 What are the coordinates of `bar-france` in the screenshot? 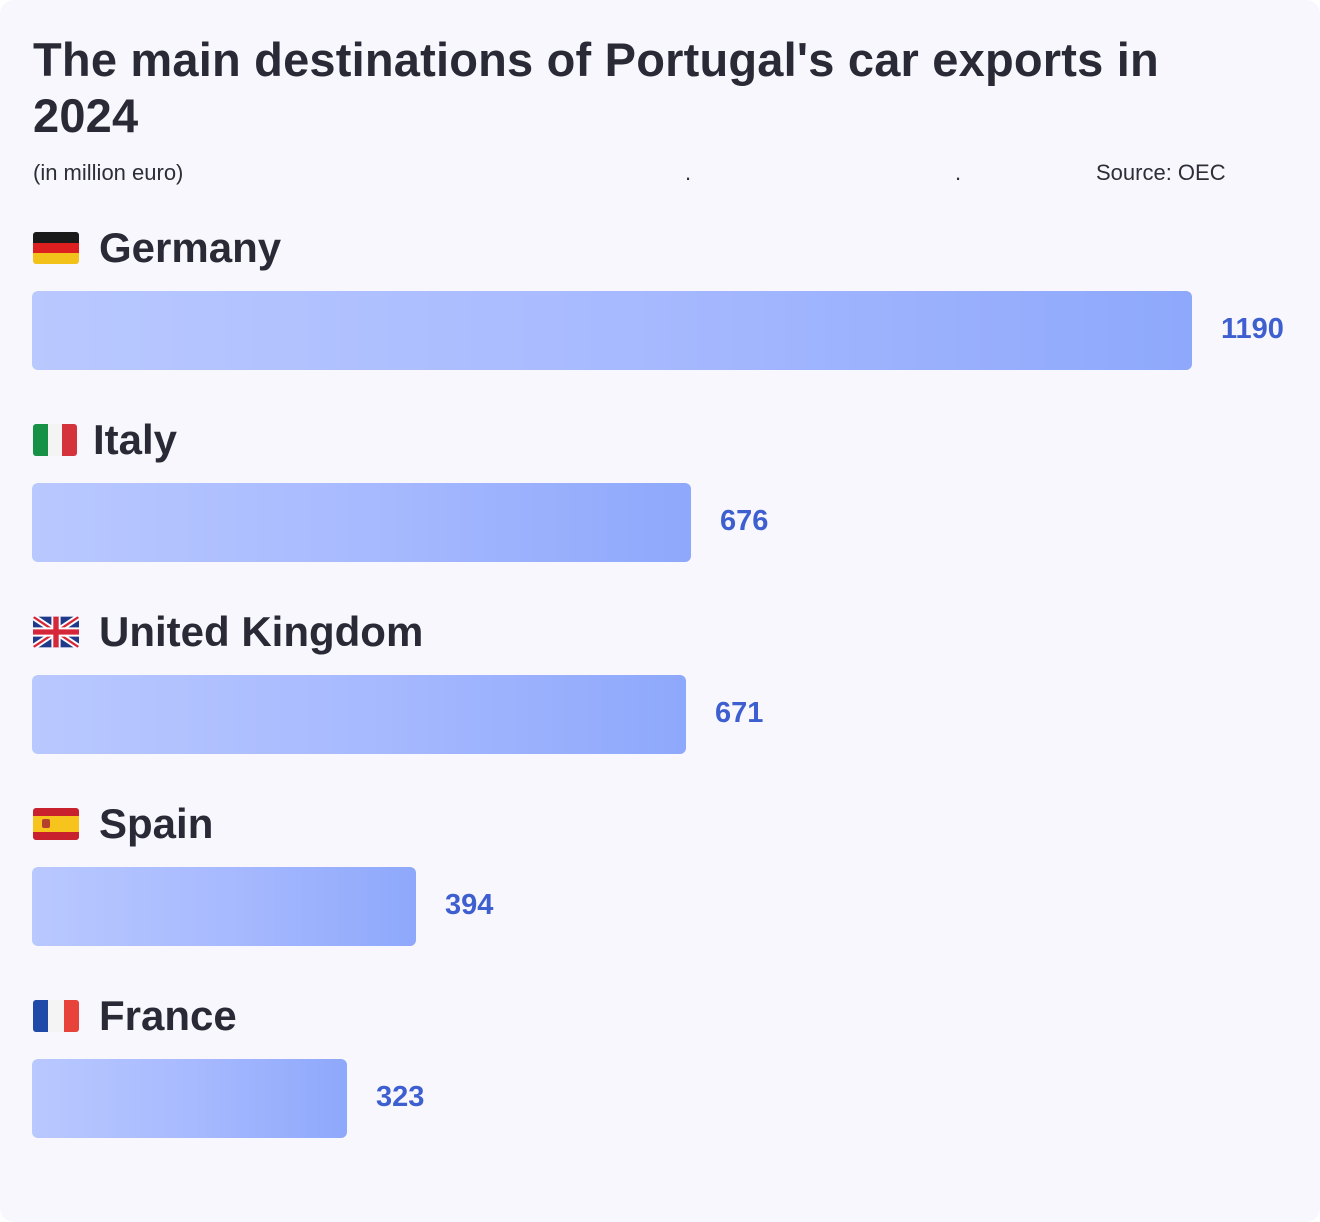 It's located at (189, 1098).